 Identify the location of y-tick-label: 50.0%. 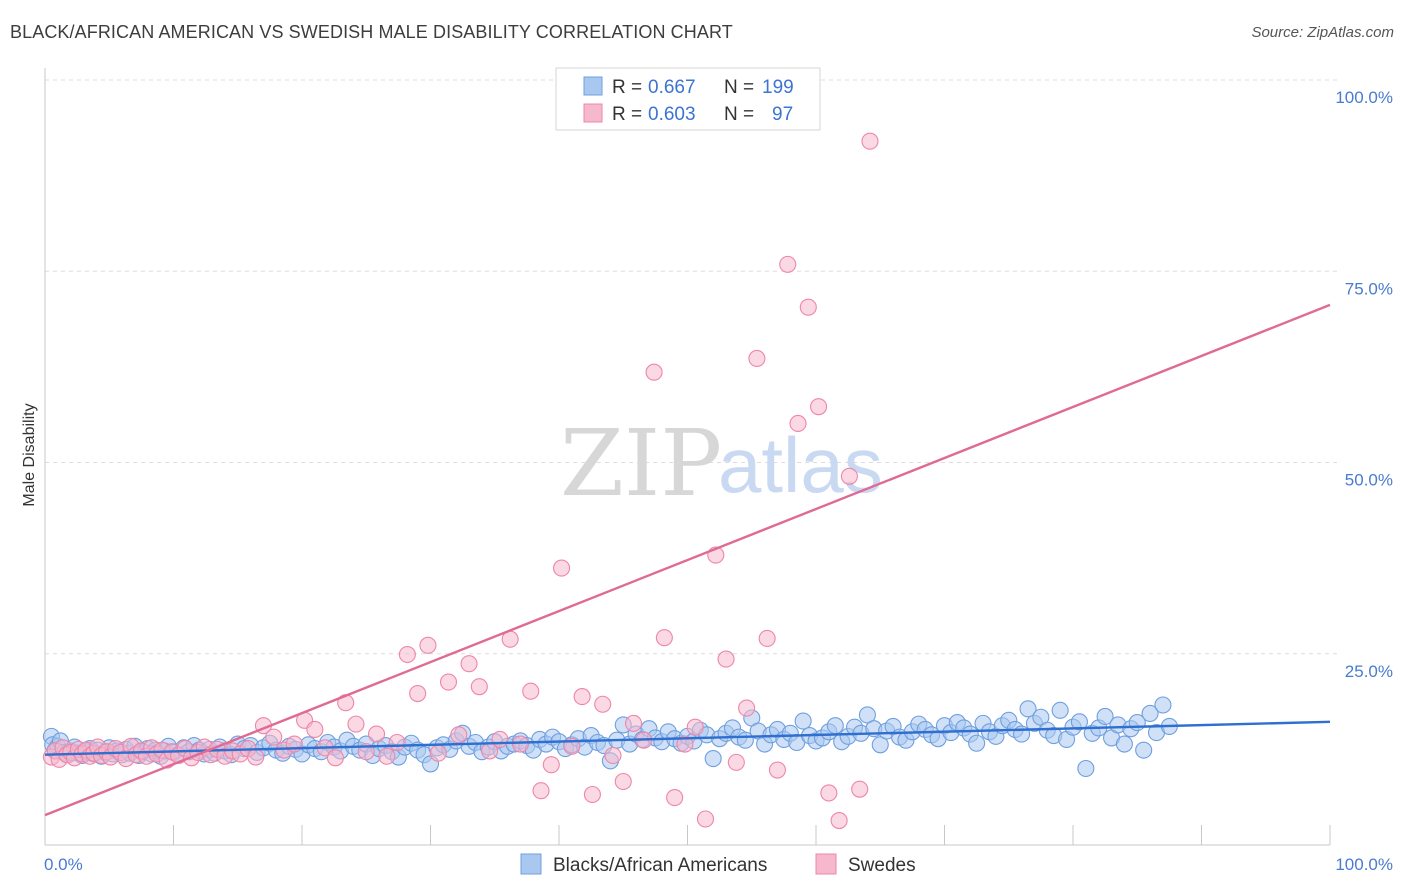
(1369, 480).